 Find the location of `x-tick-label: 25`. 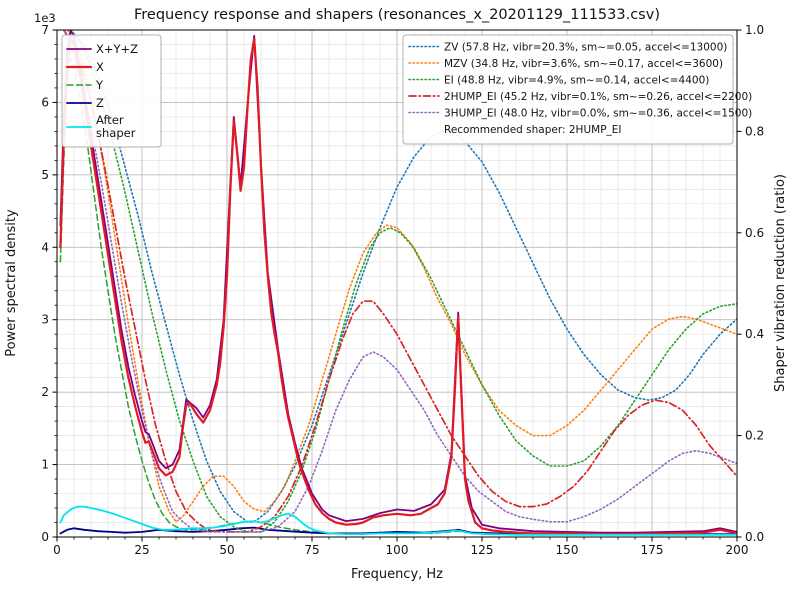

x-tick-label: 25 is located at coordinates (141, 550).